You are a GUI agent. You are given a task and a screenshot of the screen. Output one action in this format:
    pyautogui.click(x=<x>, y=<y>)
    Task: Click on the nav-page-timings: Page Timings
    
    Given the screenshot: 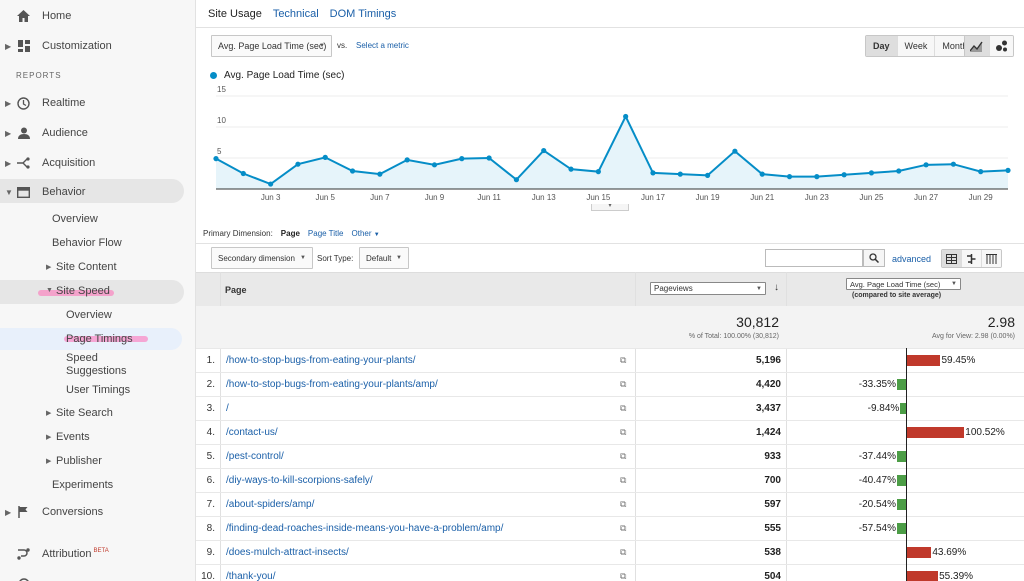 What is the action you would take?
    pyautogui.click(x=99, y=339)
    